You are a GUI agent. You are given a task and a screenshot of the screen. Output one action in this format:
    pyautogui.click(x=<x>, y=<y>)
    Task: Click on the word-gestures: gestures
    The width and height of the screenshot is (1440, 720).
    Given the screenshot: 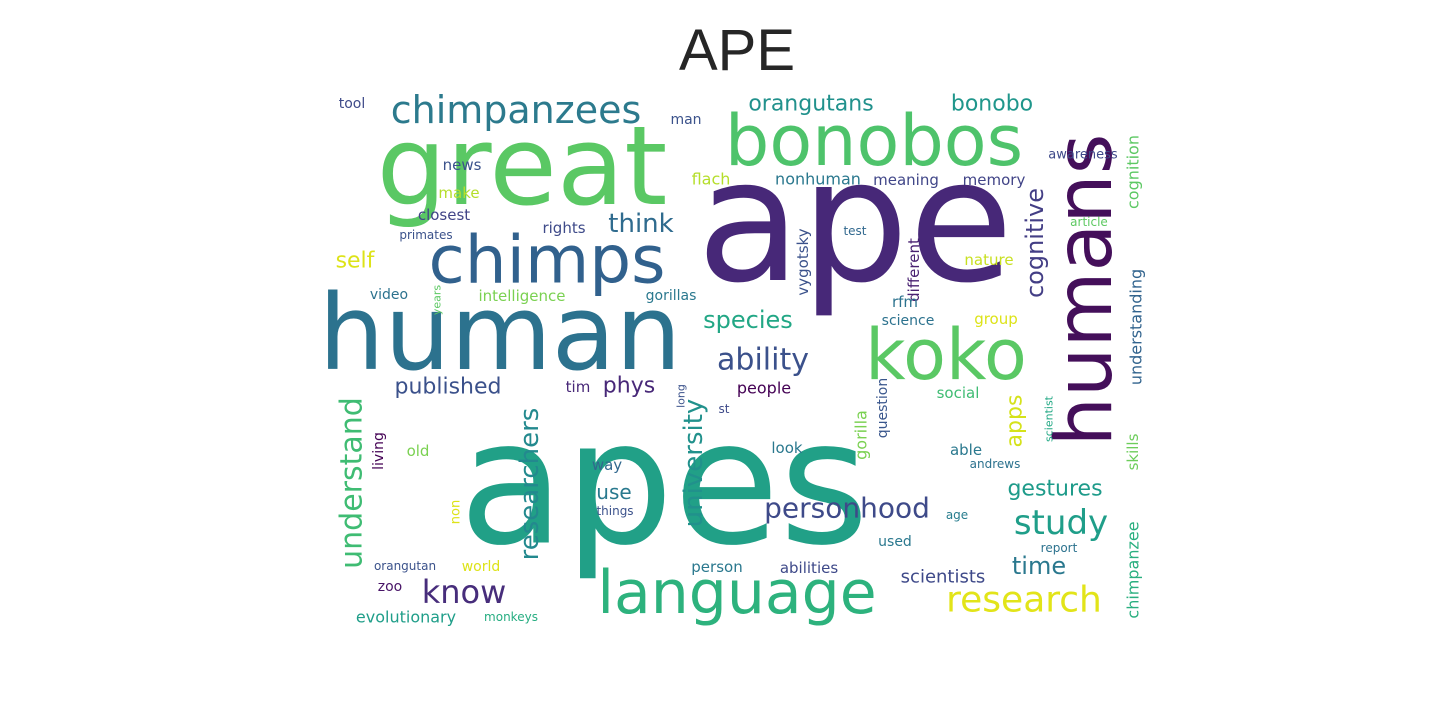 What is the action you would take?
    pyautogui.click(x=1054, y=489)
    